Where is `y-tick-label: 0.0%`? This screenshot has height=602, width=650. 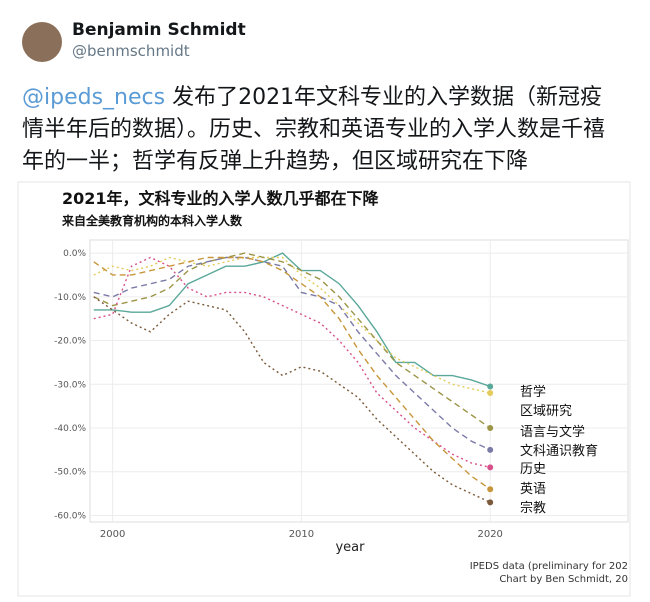 y-tick-label: 0.0% is located at coordinates (74, 254).